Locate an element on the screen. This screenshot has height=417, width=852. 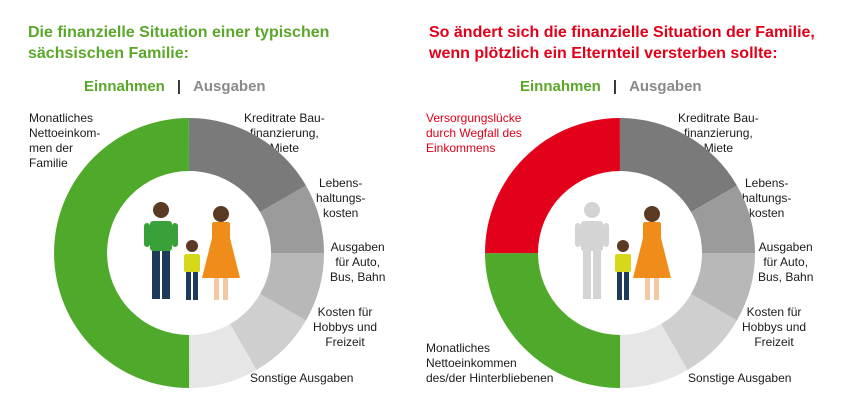
left-label-sonstige: Sonstige Ausgaben is located at coordinates (301, 378).